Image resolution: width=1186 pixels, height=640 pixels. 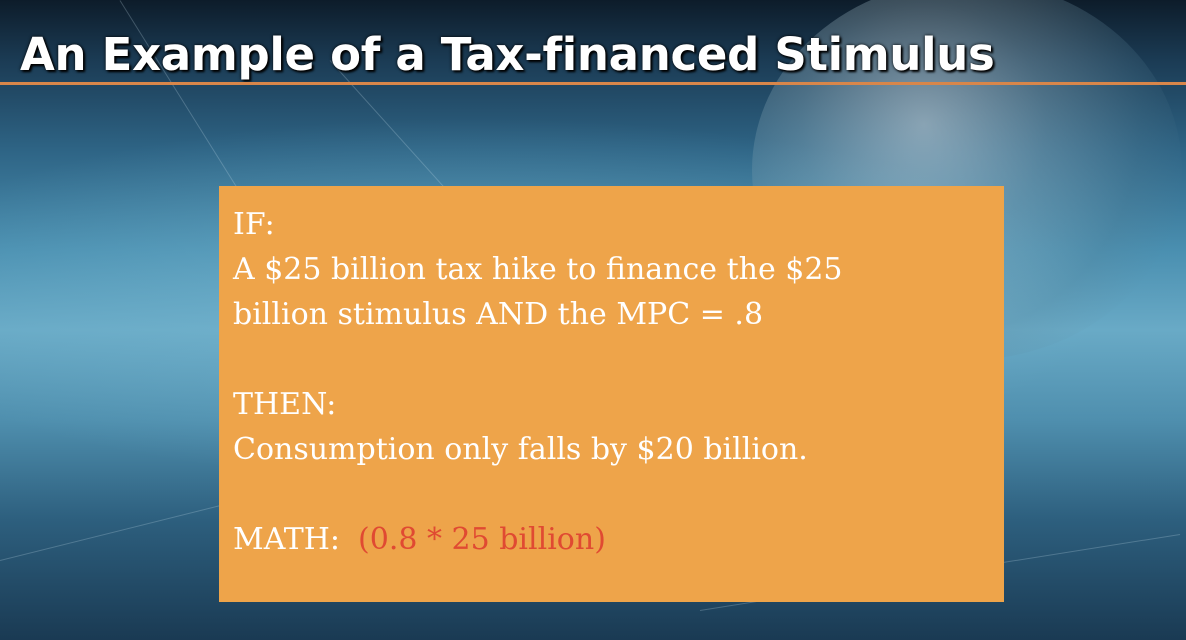 I want to click on title-underline, so click(x=593, y=83).